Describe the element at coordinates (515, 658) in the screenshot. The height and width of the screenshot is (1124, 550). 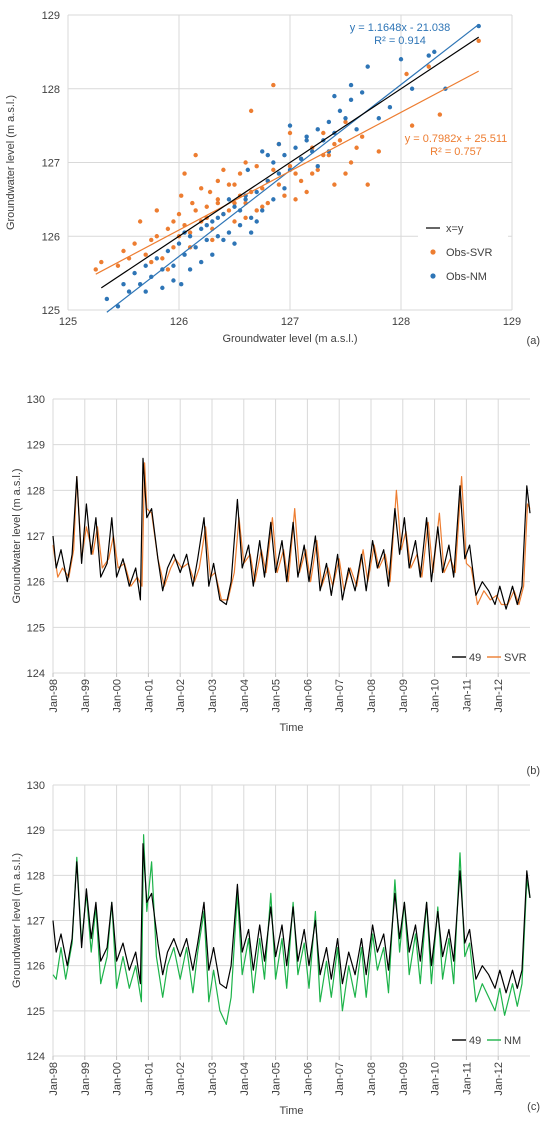
I see `legend-svr-label: SVR` at that location.